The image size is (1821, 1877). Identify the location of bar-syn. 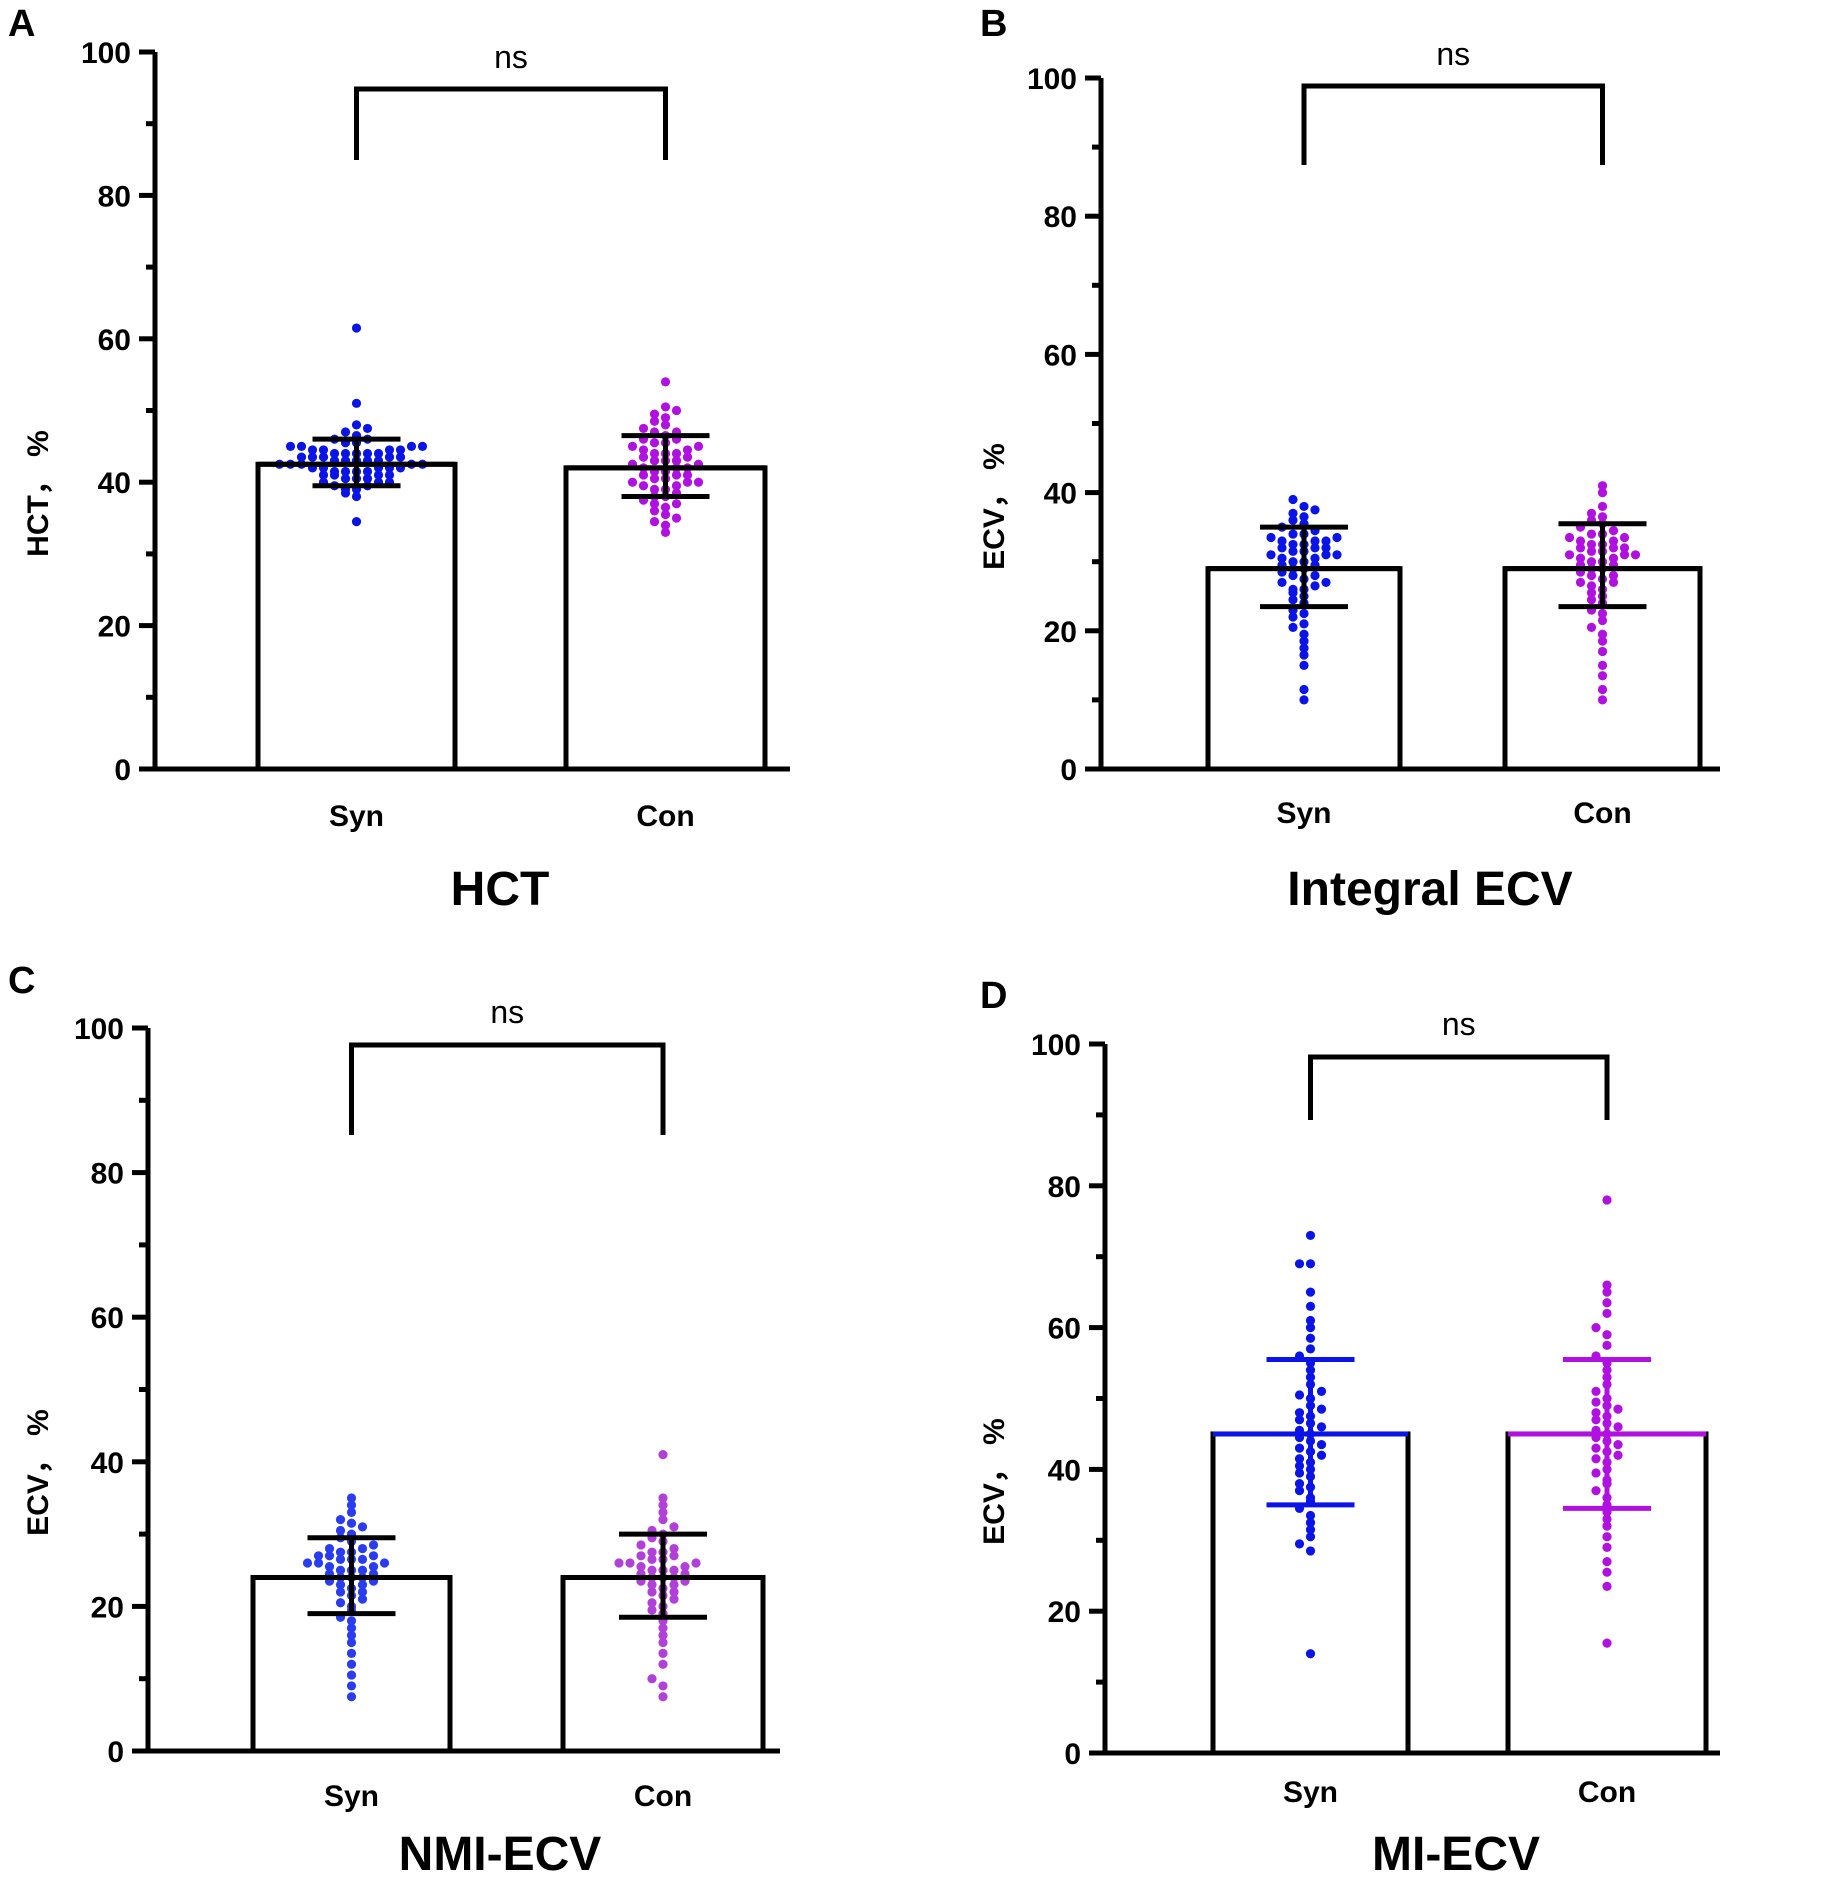
(356, 616).